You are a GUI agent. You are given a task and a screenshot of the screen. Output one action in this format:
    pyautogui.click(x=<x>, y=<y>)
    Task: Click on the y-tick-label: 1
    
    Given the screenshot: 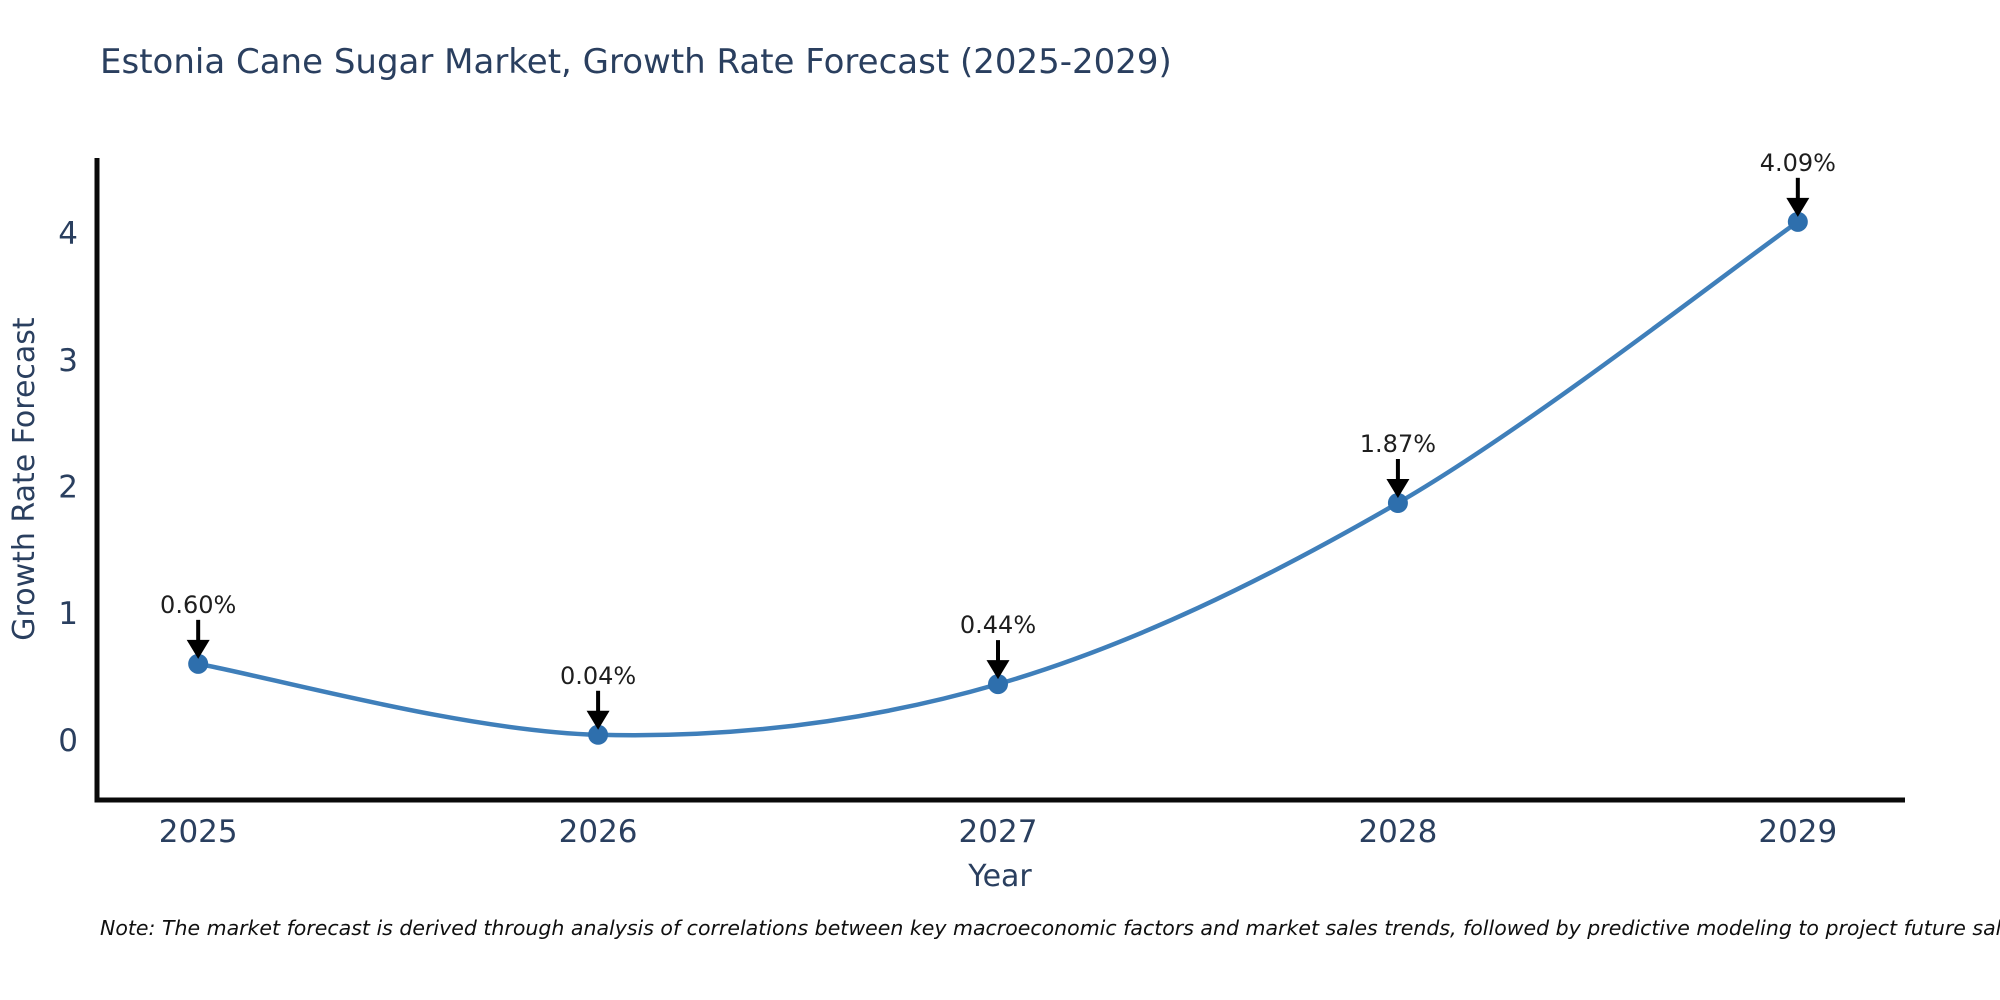 What is the action you would take?
    pyautogui.click(x=68, y=614)
    